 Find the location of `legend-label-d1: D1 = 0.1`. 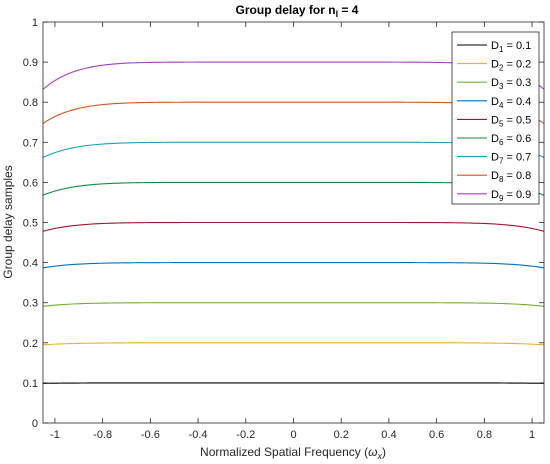

legend-label-d1: D1 = 0.1 is located at coordinates (511, 47).